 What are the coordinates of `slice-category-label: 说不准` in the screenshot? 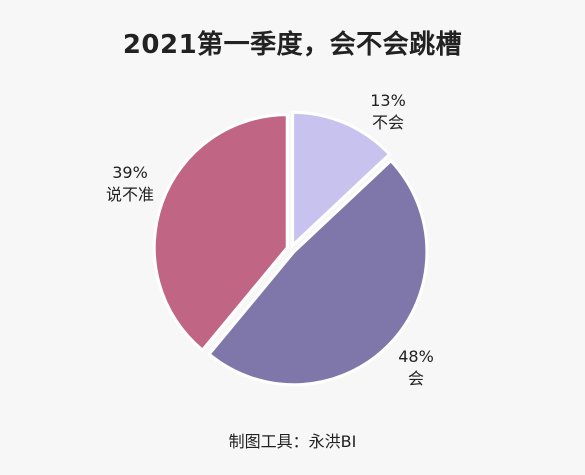 It's located at (130, 194).